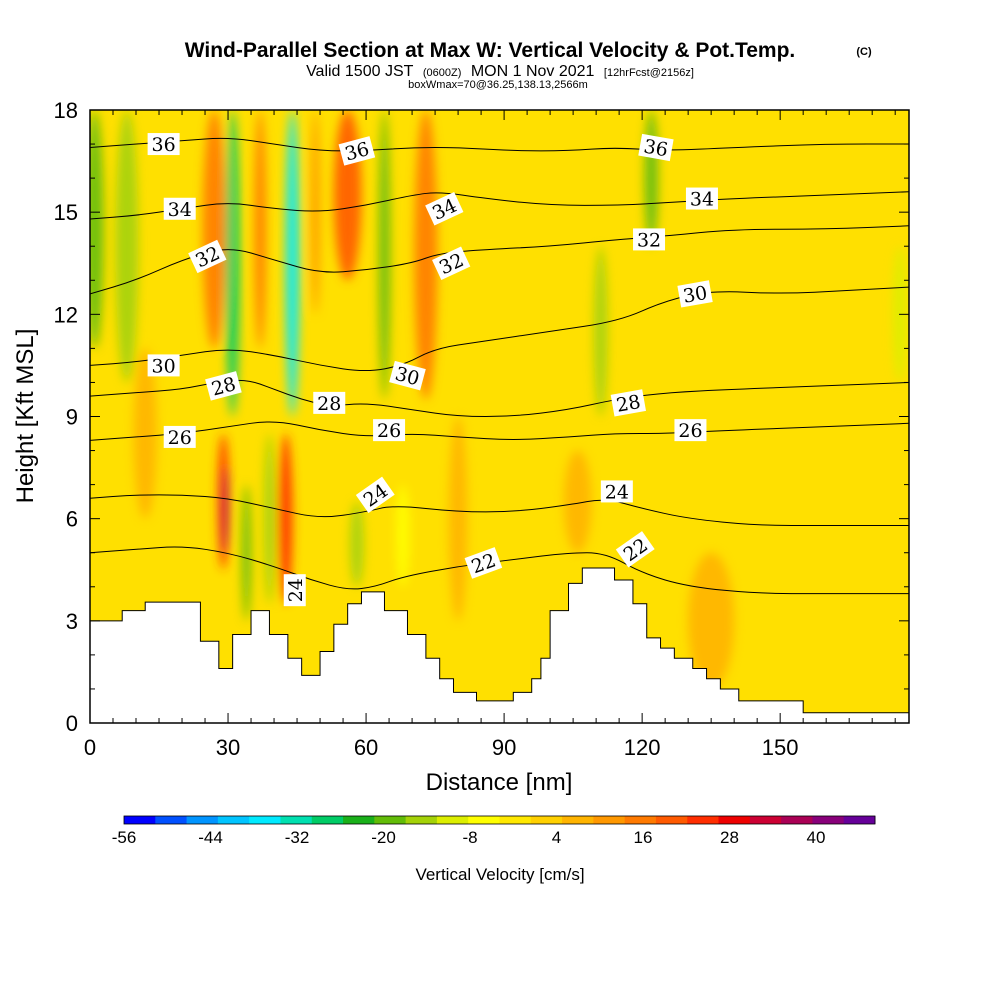  What do you see at coordinates (360, 71) in the screenshot?
I see `valid-time: Valid 1500 JST` at bounding box center [360, 71].